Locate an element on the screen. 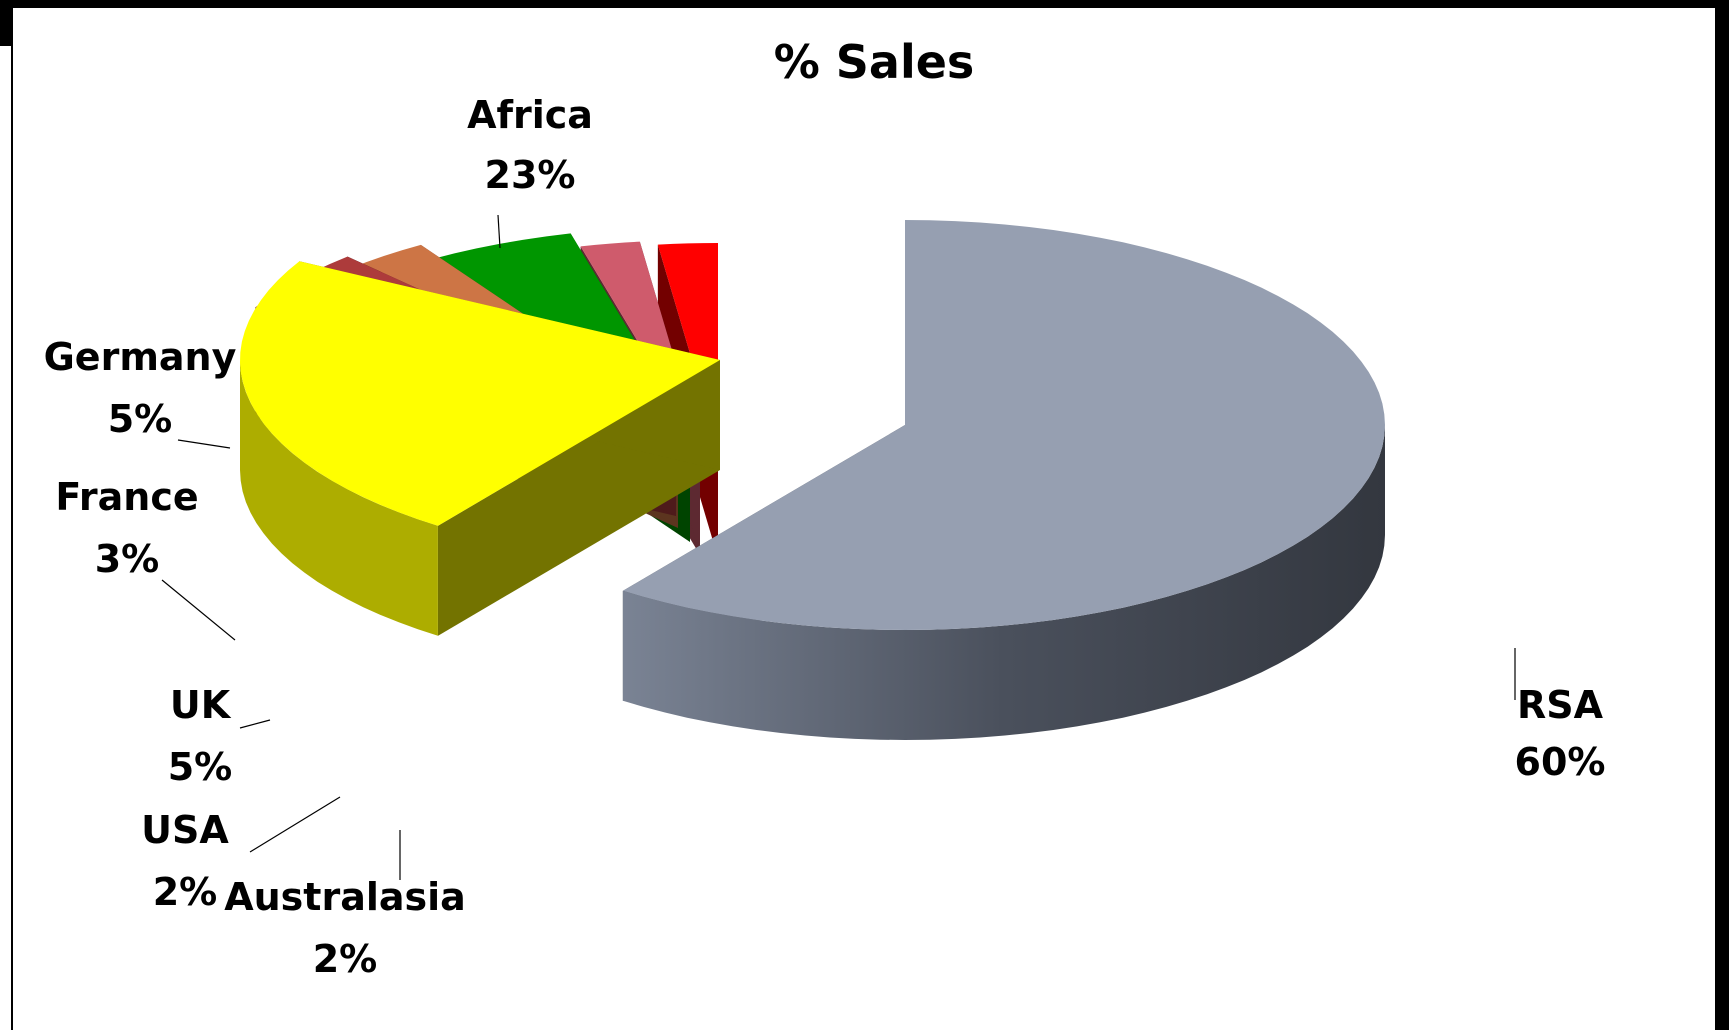 This screenshot has height=1030, width=1729. slice-top is located at coordinates (480, 393).